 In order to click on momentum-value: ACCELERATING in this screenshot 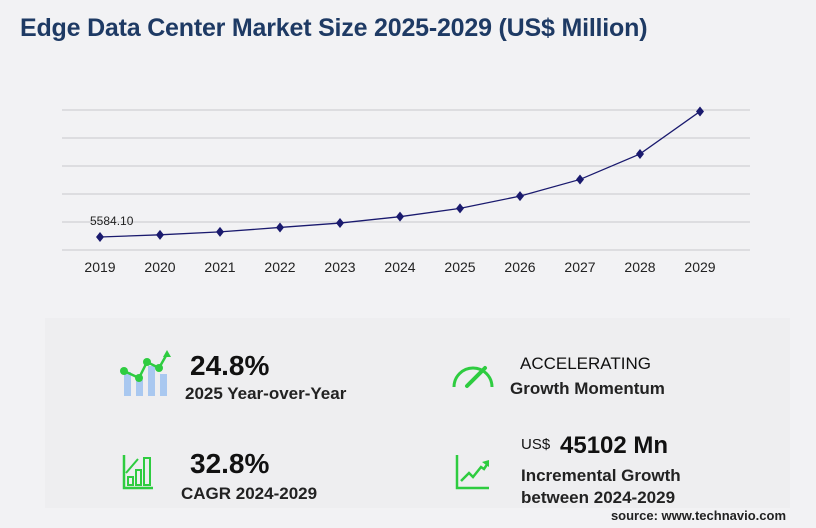, I will do `click(585, 363)`.